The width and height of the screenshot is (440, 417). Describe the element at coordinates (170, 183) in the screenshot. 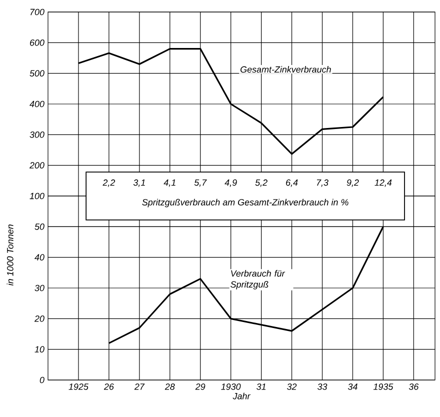

I see `annotation: 4,1` at that location.